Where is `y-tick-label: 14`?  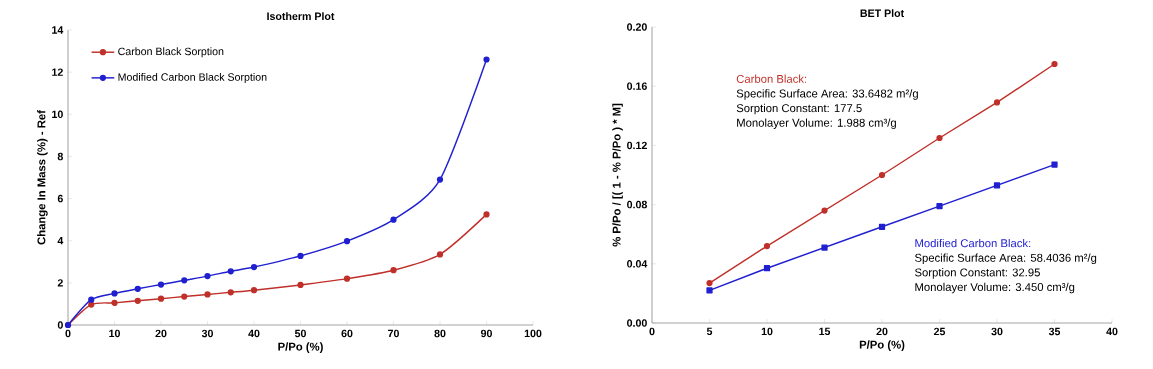
y-tick-label: 14 is located at coordinates (58, 30).